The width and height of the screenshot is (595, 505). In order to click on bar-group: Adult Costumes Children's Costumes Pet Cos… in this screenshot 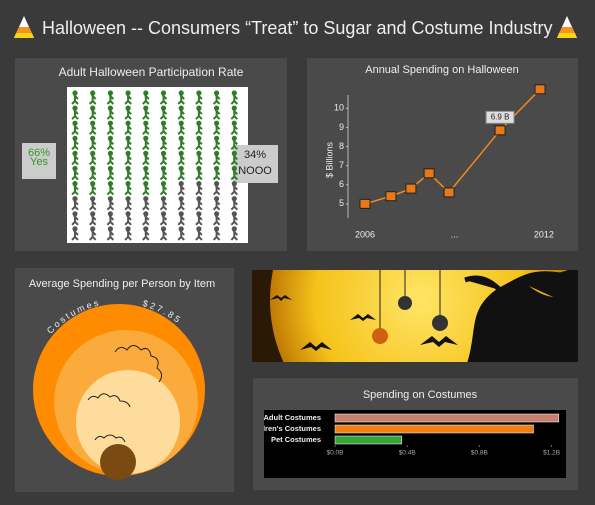, I will do `click(412, 429)`.